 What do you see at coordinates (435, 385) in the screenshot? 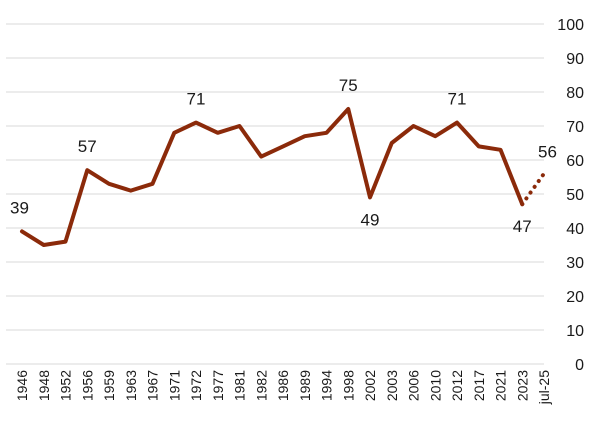
I see `x-tick-label: 2010` at bounding box center [435, 385].